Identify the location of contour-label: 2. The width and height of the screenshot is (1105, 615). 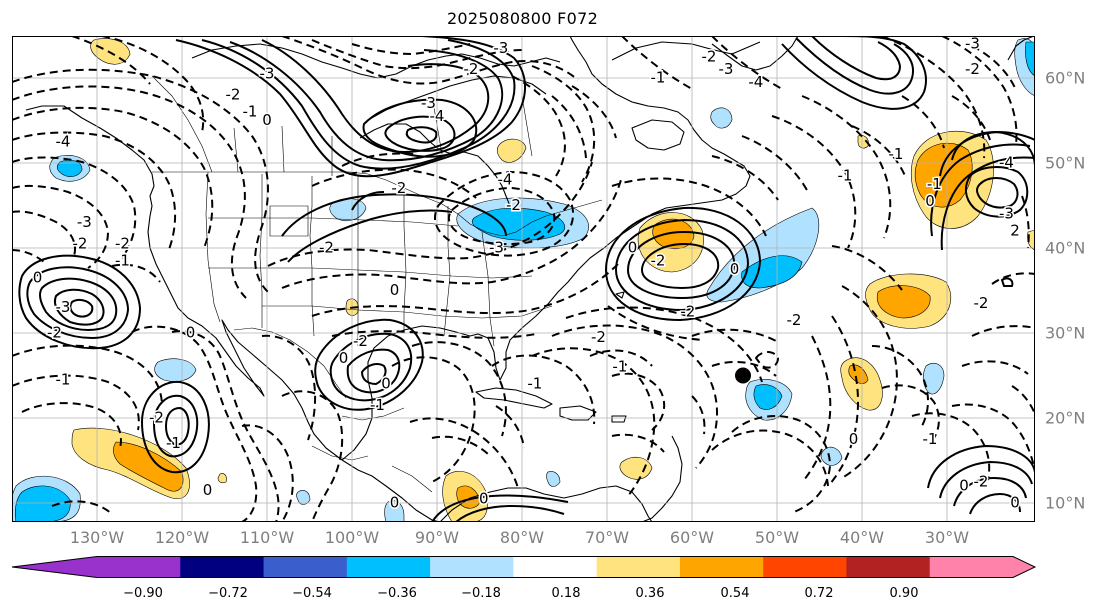
(1015, 231).